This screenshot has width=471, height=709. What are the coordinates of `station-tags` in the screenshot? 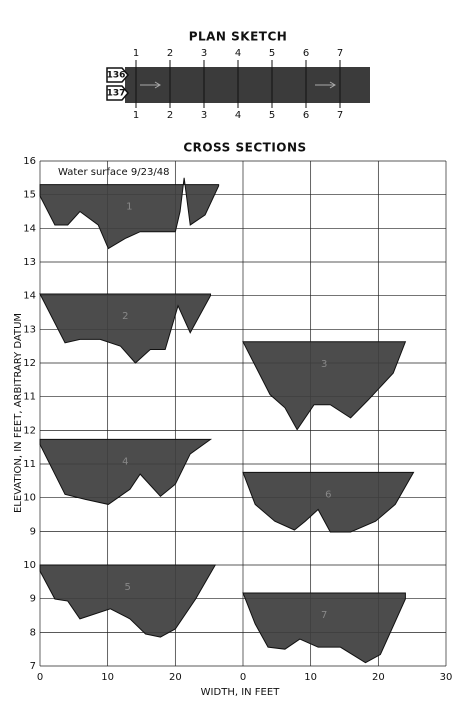 It's located at (117, 84).